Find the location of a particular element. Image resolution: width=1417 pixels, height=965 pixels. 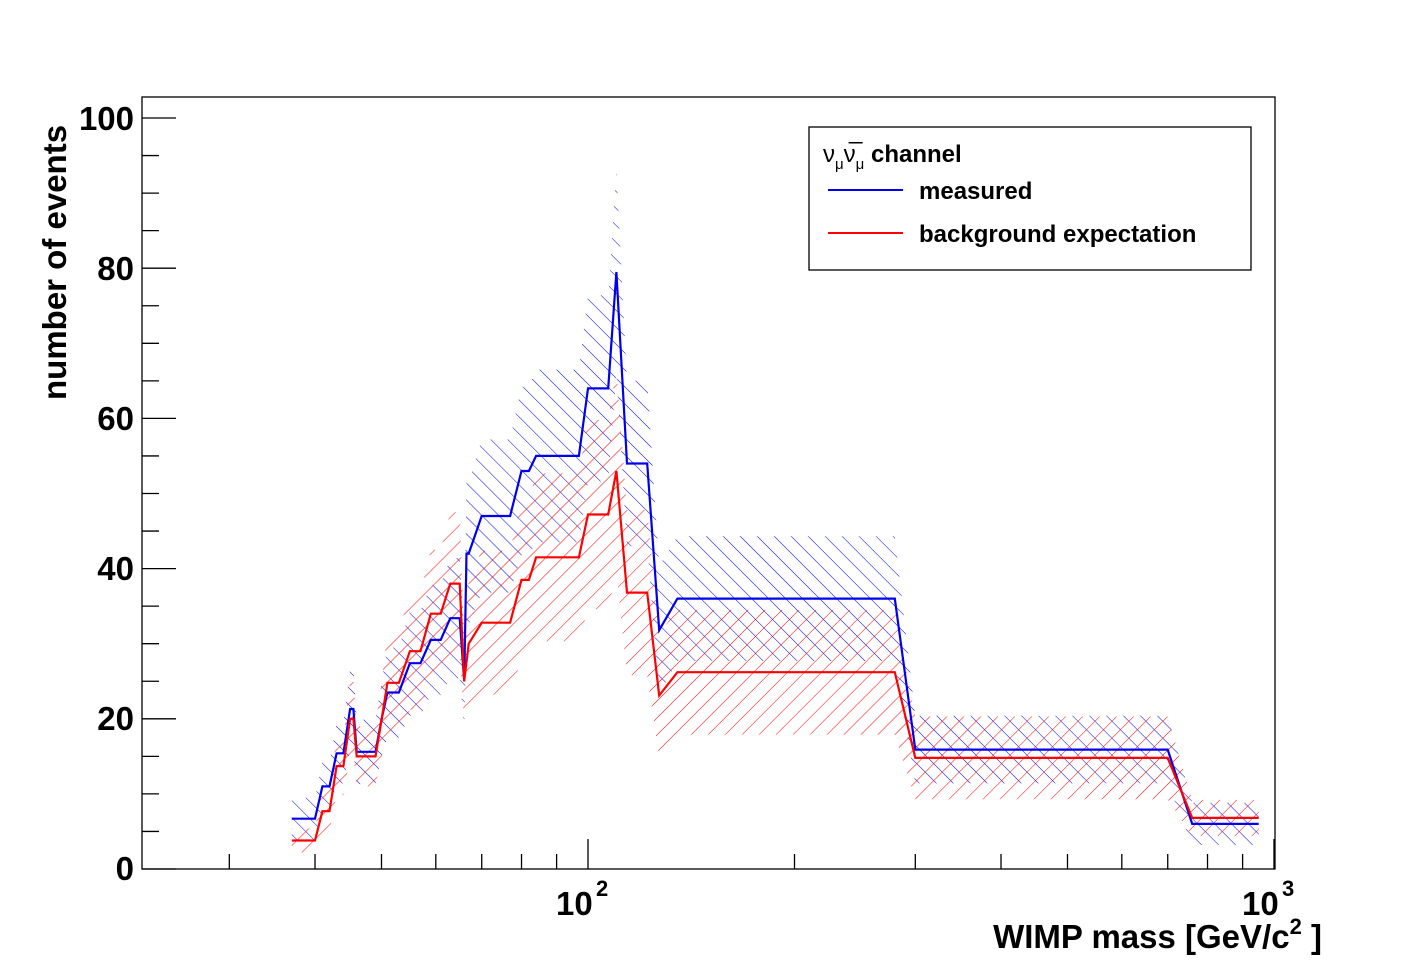

x-tick-label-100: 10 2 is located at coordinates (582, 899).